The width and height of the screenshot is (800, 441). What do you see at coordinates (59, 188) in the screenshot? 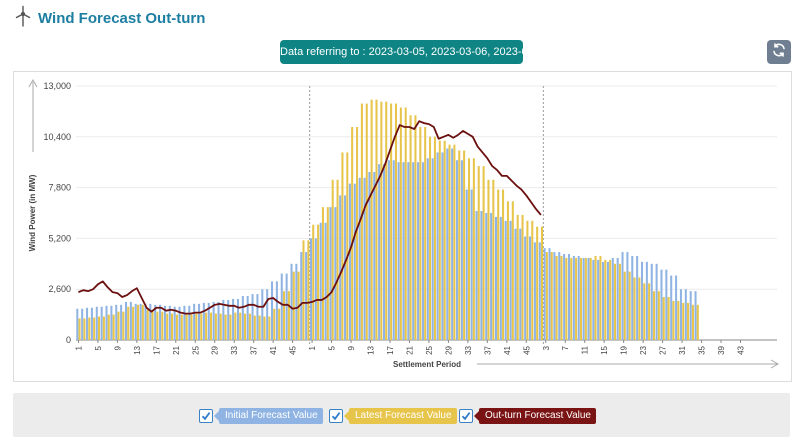
I see `y-tick-label: 7,800` at bounding box center [59, 188].